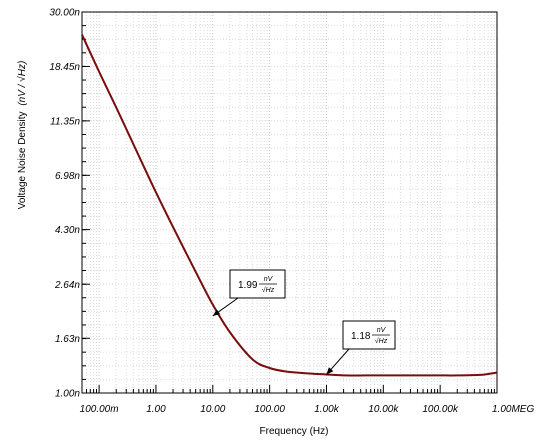 This screenshot has height=445, width=554. Describe the element at coordinates (67, 394) in the screenshot. I see `y-tick-label: 1.00n` at that location.